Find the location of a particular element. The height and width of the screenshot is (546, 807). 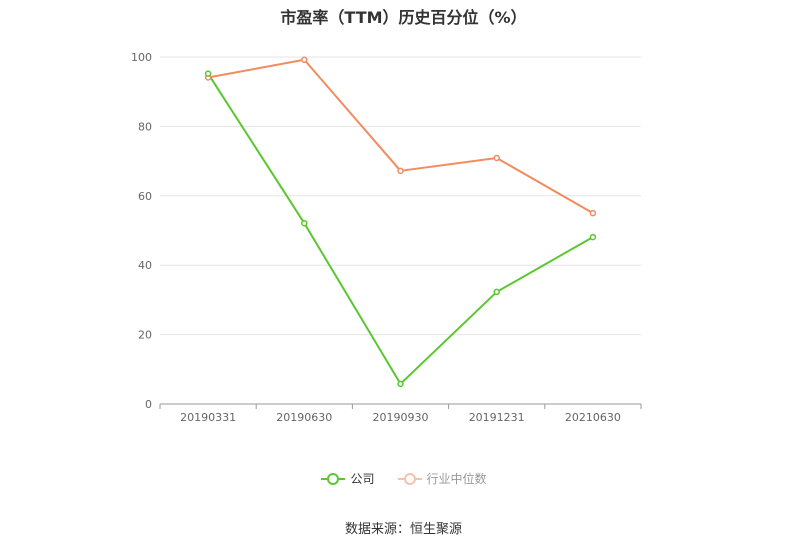

legend: 公司 行业中位数 is located at coordinates (403, 478).